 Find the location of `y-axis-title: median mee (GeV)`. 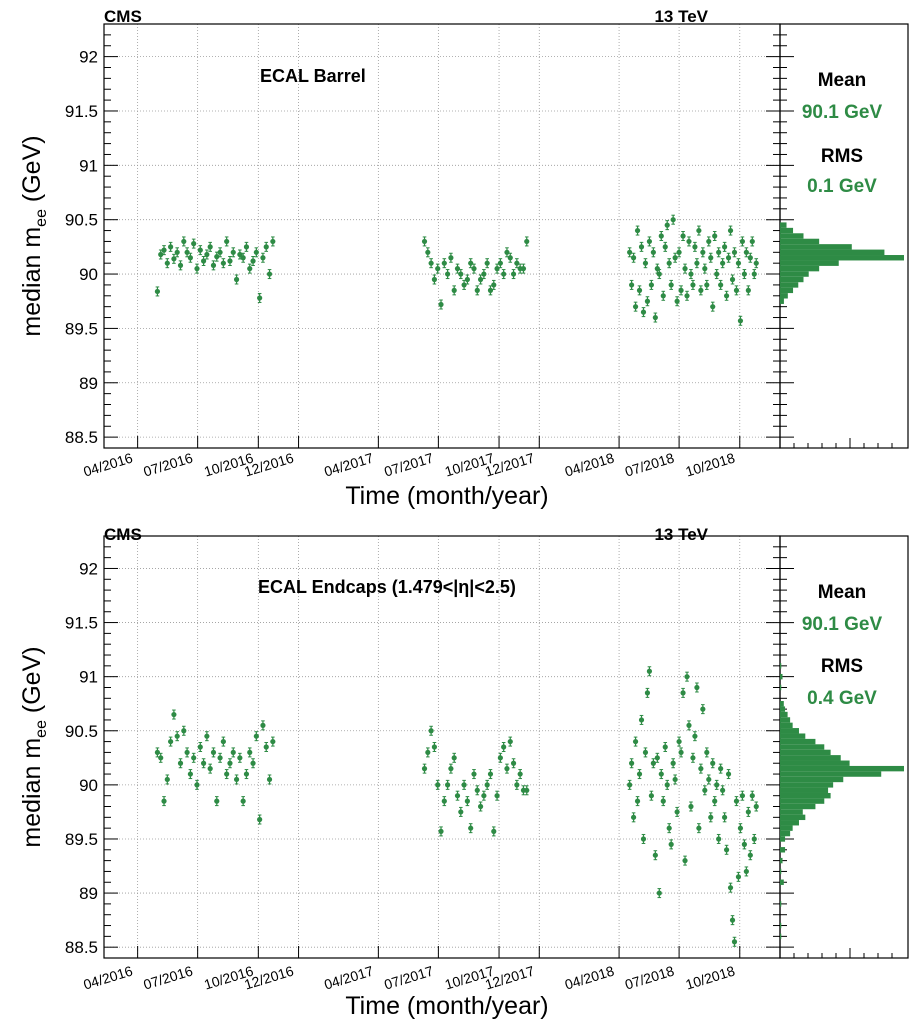

y-axis-title: median mee (GeV) is located at coordinates (34, 746).